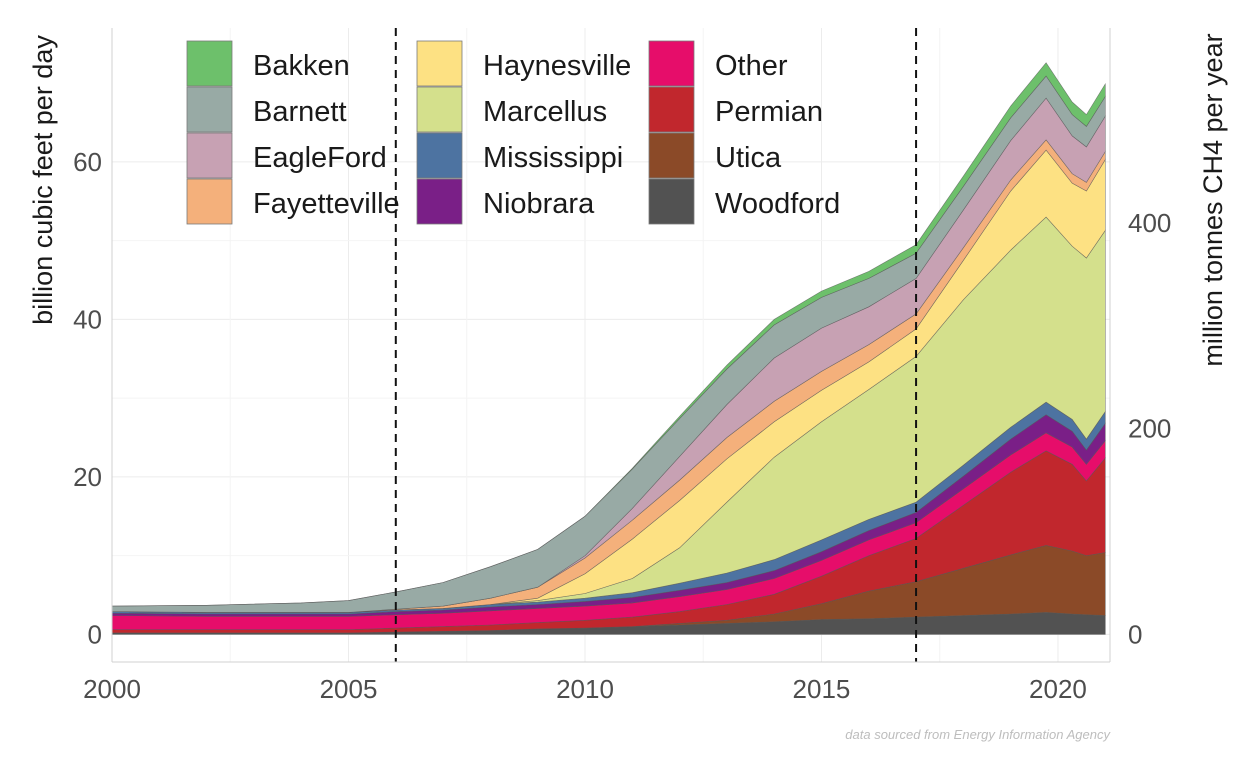 Image resolution: width=1248 pixels, height=768 pixels. What do you see at coordinates (209, 109) in the screenshot?
I see `legend-key-barnett` at bounding box center [209, 109].